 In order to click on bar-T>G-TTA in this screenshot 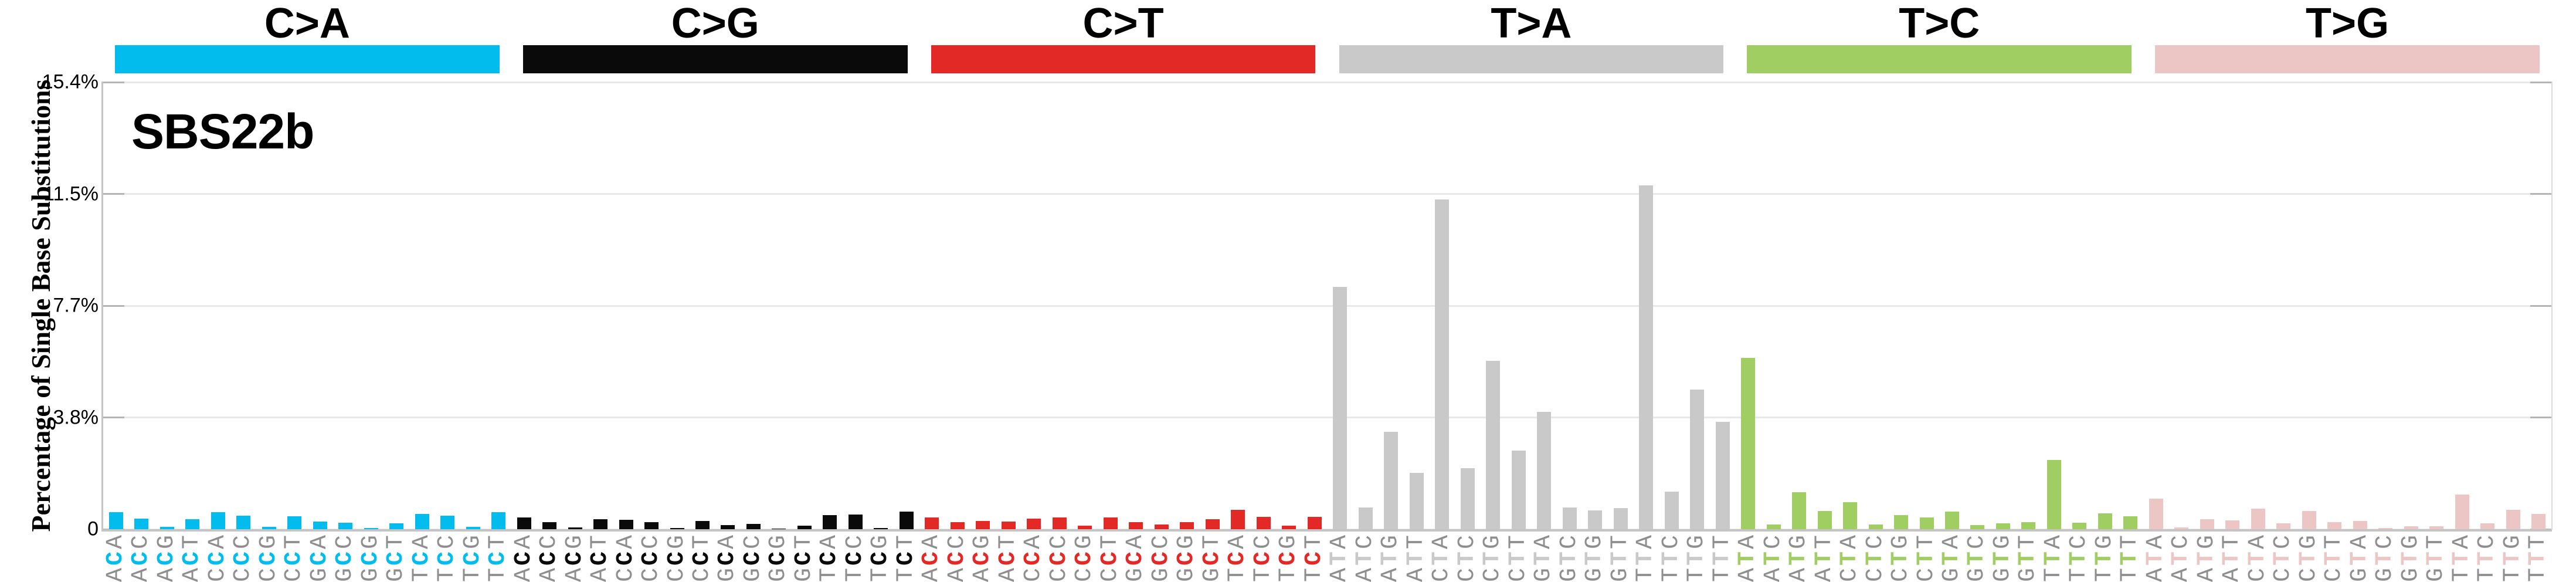, I will do `click(2462, 512)`.